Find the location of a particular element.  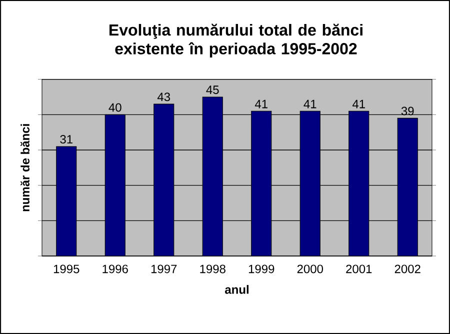

data-label: 31 is located at coordinates (66, 139).